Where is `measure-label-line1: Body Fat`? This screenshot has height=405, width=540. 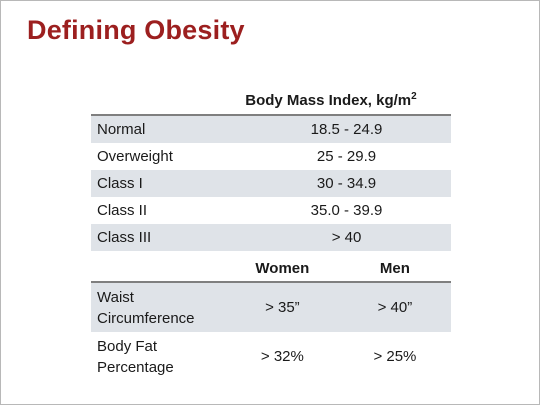 measure-label-line1: Body Fat is located at coordinates (127, 346).